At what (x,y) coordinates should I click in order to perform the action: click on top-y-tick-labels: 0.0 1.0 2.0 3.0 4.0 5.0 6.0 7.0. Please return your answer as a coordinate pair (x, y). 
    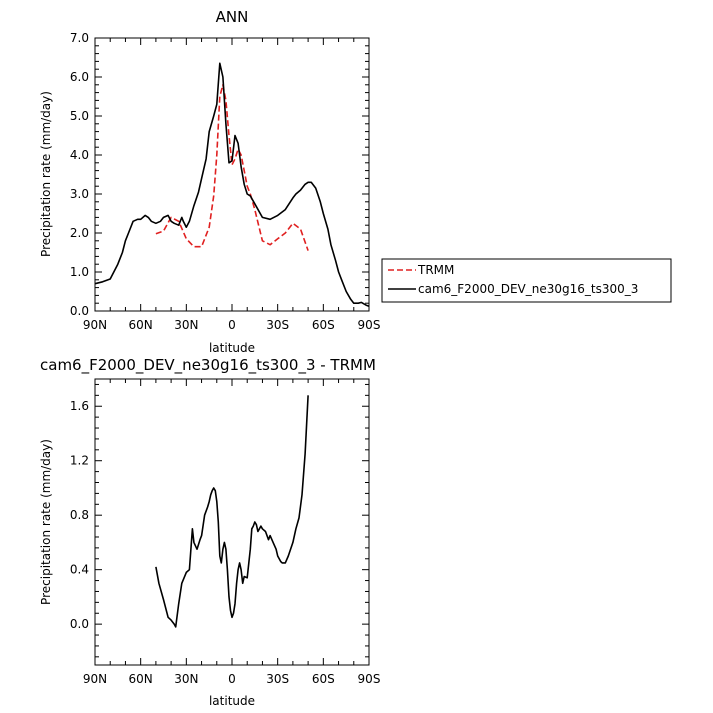
    Looking at the image, I should click on (79, 174).